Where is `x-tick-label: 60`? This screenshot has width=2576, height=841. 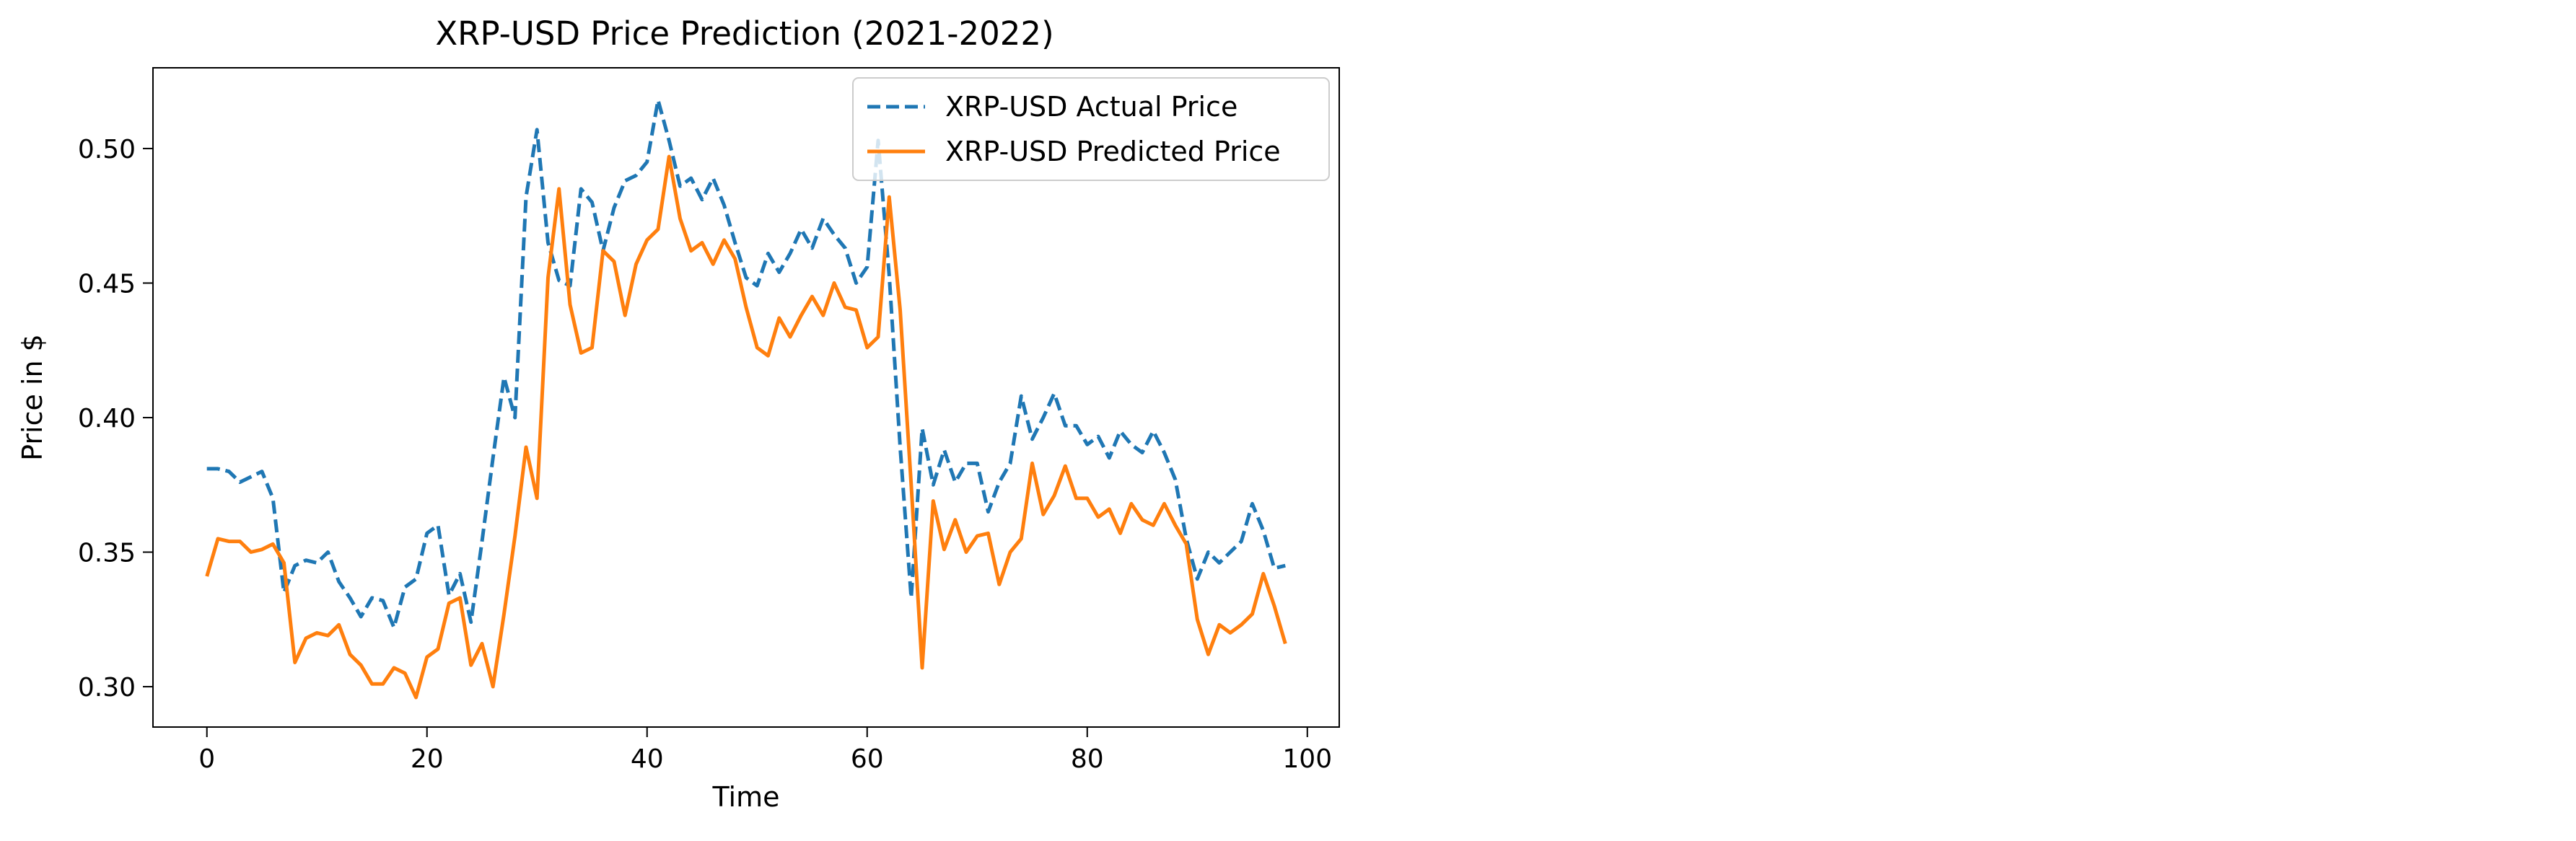 x-tick-label: 60 is located at coordinates (867, 759).